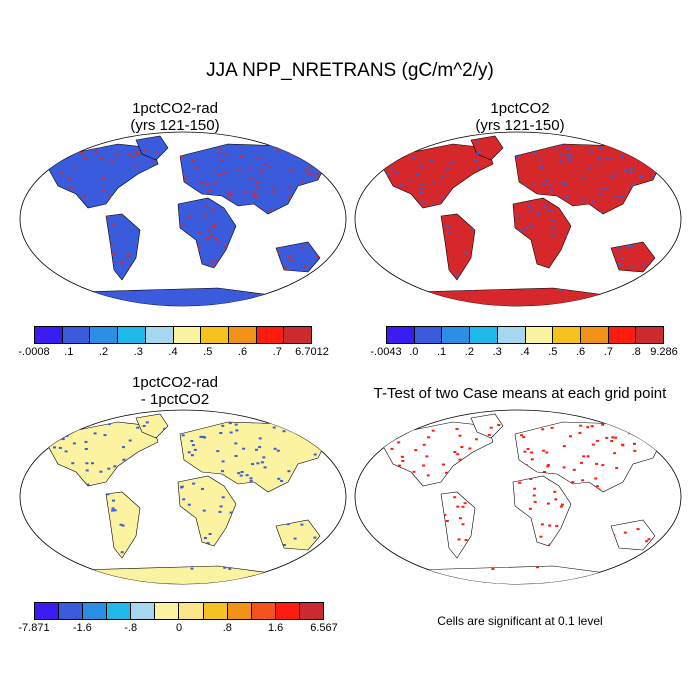 The width and height of the screenshot is (700, 700). What do you see at coordinates (138, 352) in the screenshot?
I see `colorbar-1-tick-label: .3` at bounding box center [138, 352].